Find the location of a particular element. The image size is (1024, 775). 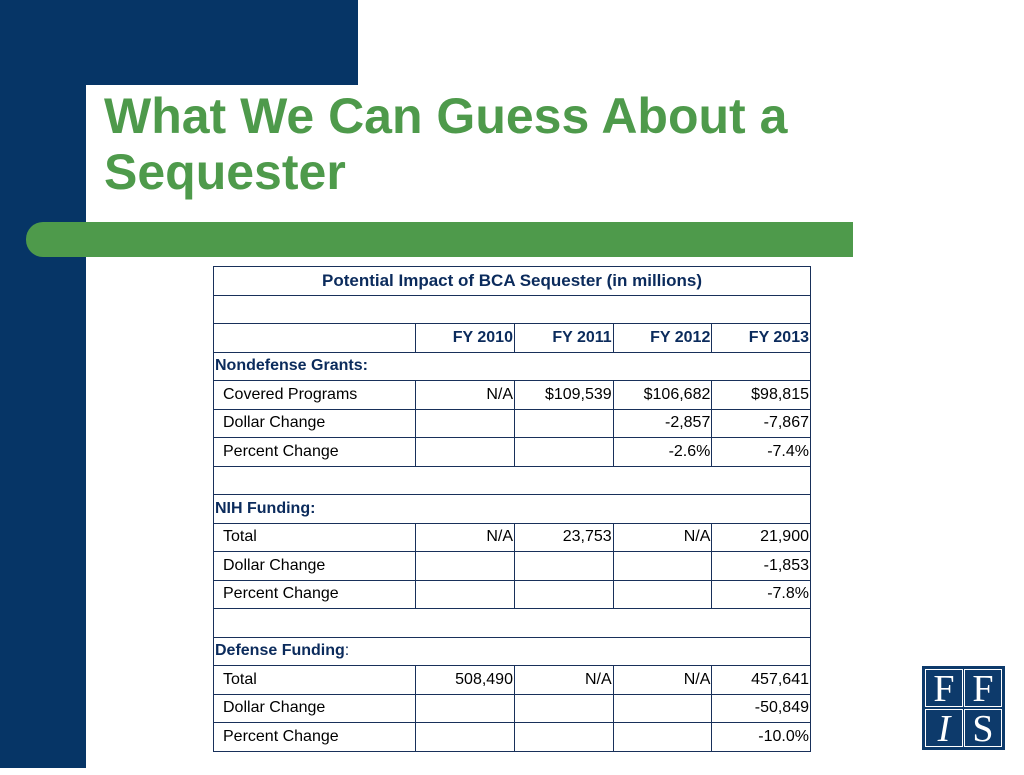

column-header-row: FY 2010 FY 2011 FY 2012 FY 2013 is located at coordinates (511, 338).